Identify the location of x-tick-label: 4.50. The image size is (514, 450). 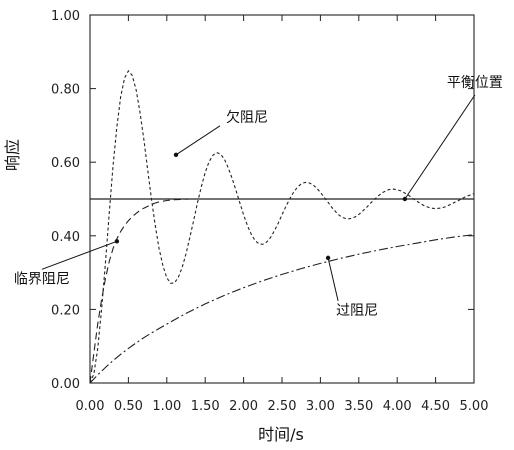
(435, 406).